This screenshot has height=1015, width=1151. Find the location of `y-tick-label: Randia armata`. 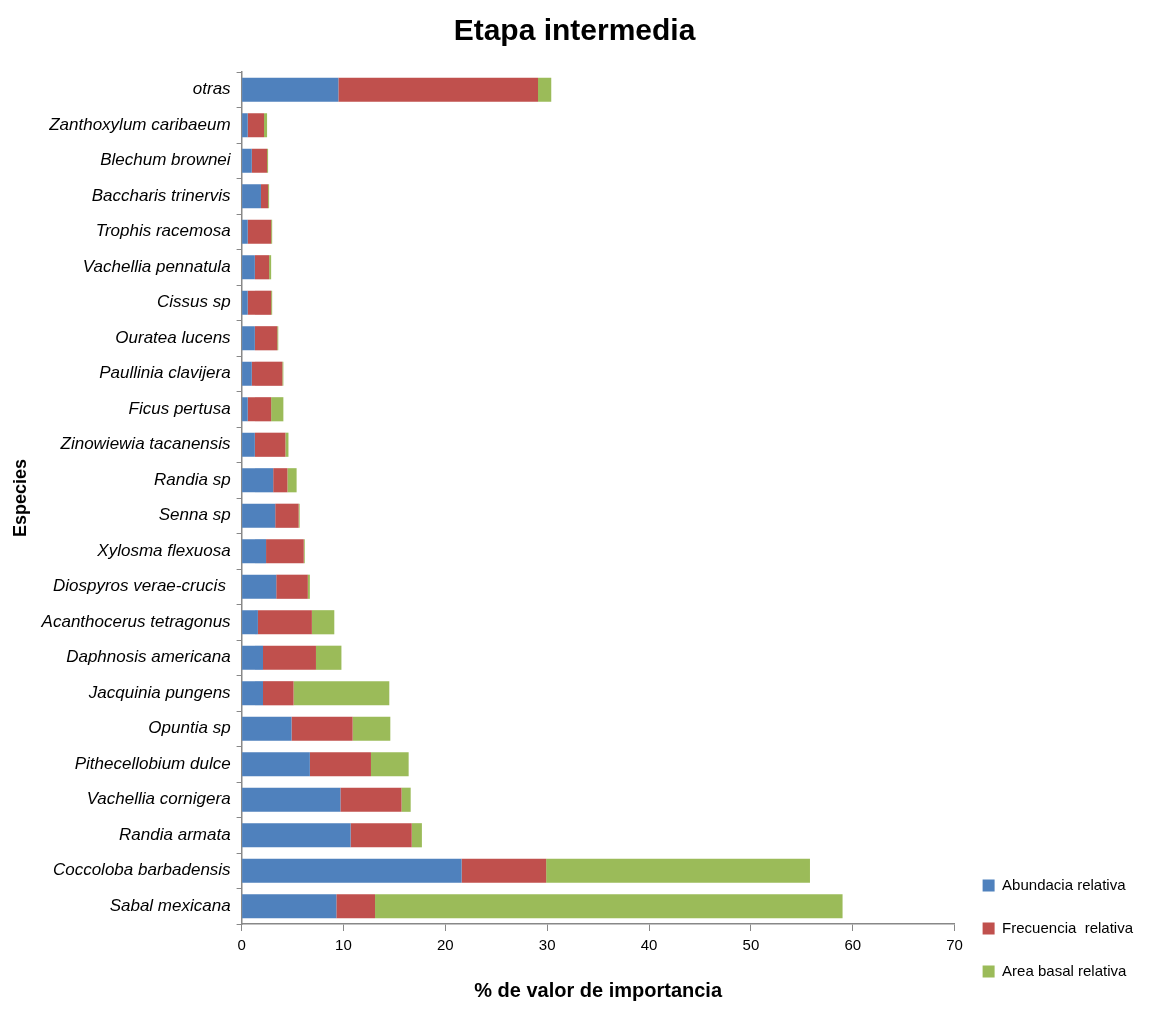

y-tick-label: Randia armata is located at coordinates (175, 834).